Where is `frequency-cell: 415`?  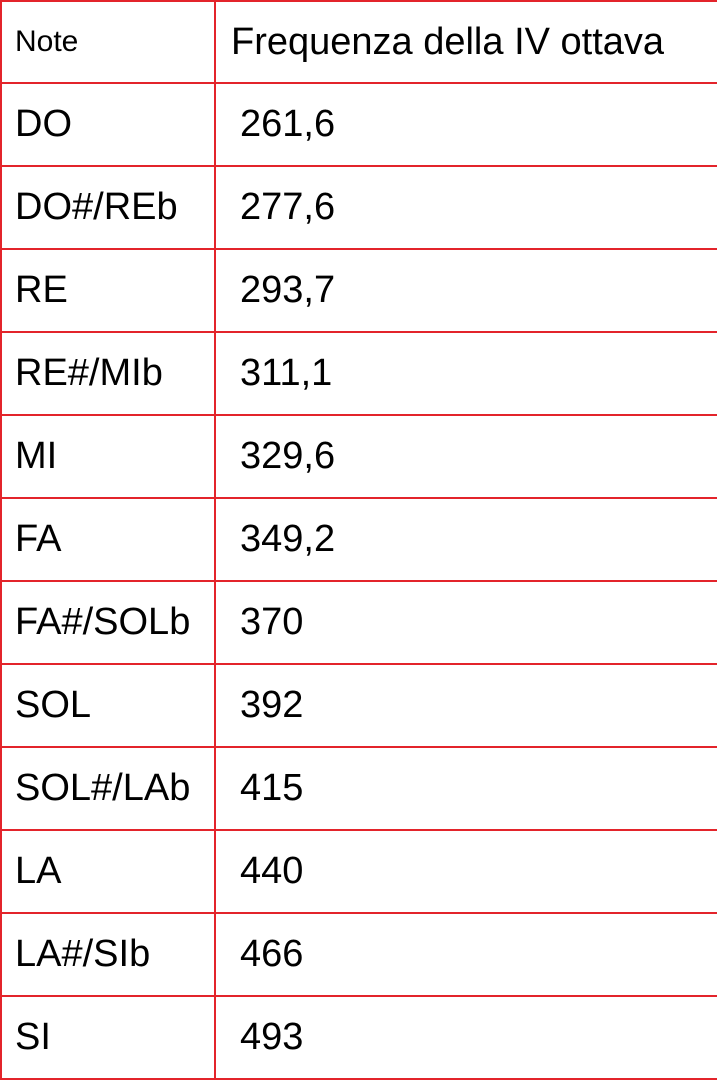 frequency-cell: 415 is located at coordinates (465, 788).